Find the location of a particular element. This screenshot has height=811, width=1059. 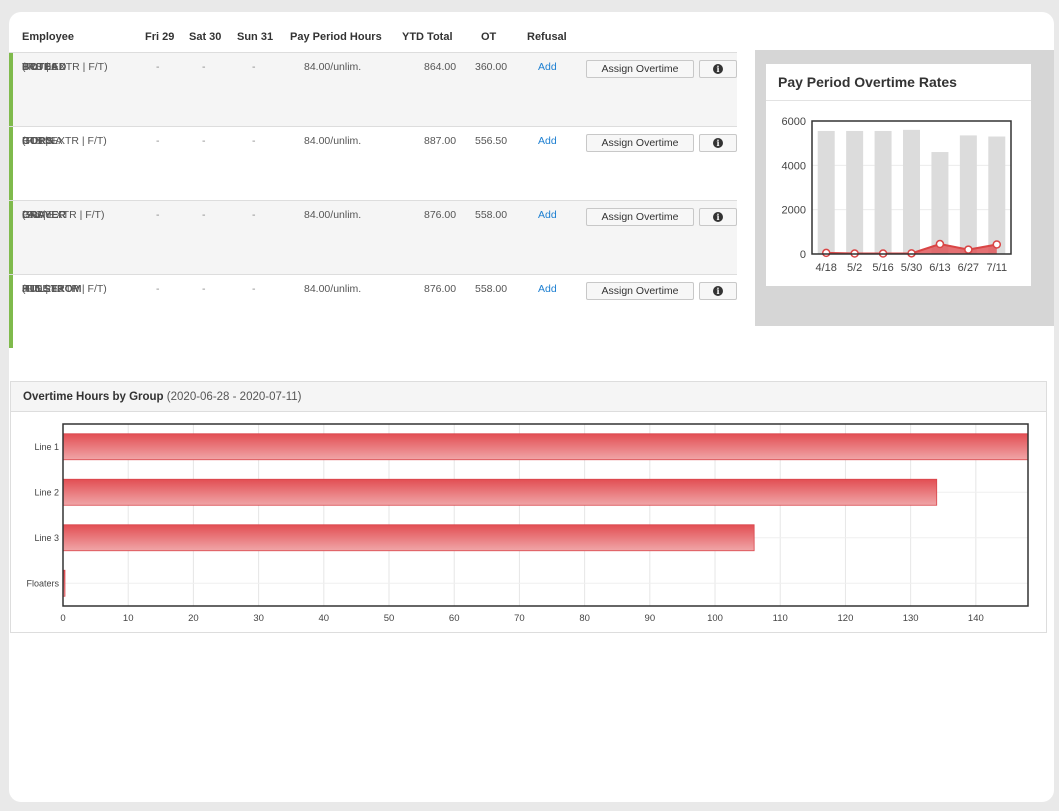

overtime-rate-chart: 0 2000 4000 6000 4/18 5/2 5/16 5/30 6/13 6/27 7/11 is located at coordinates (897, 195).